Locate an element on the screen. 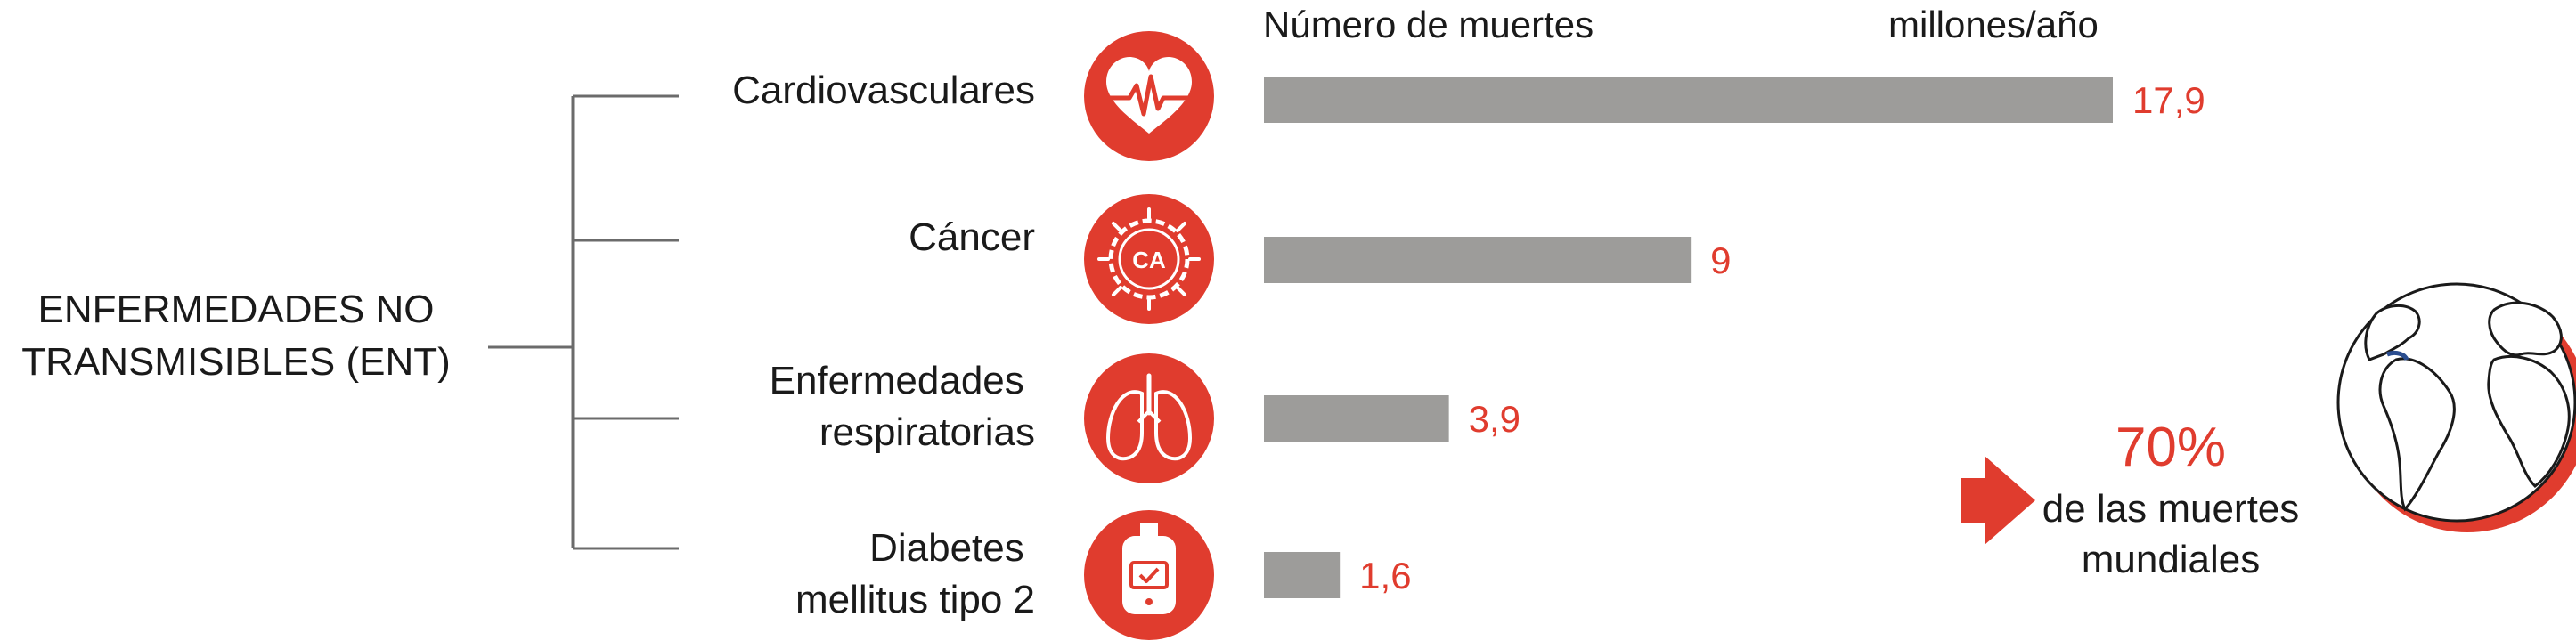 This screenshot has width=2576, height=641. category-label-line: mellitus tipo 2 is located at coordinates (915, 599).